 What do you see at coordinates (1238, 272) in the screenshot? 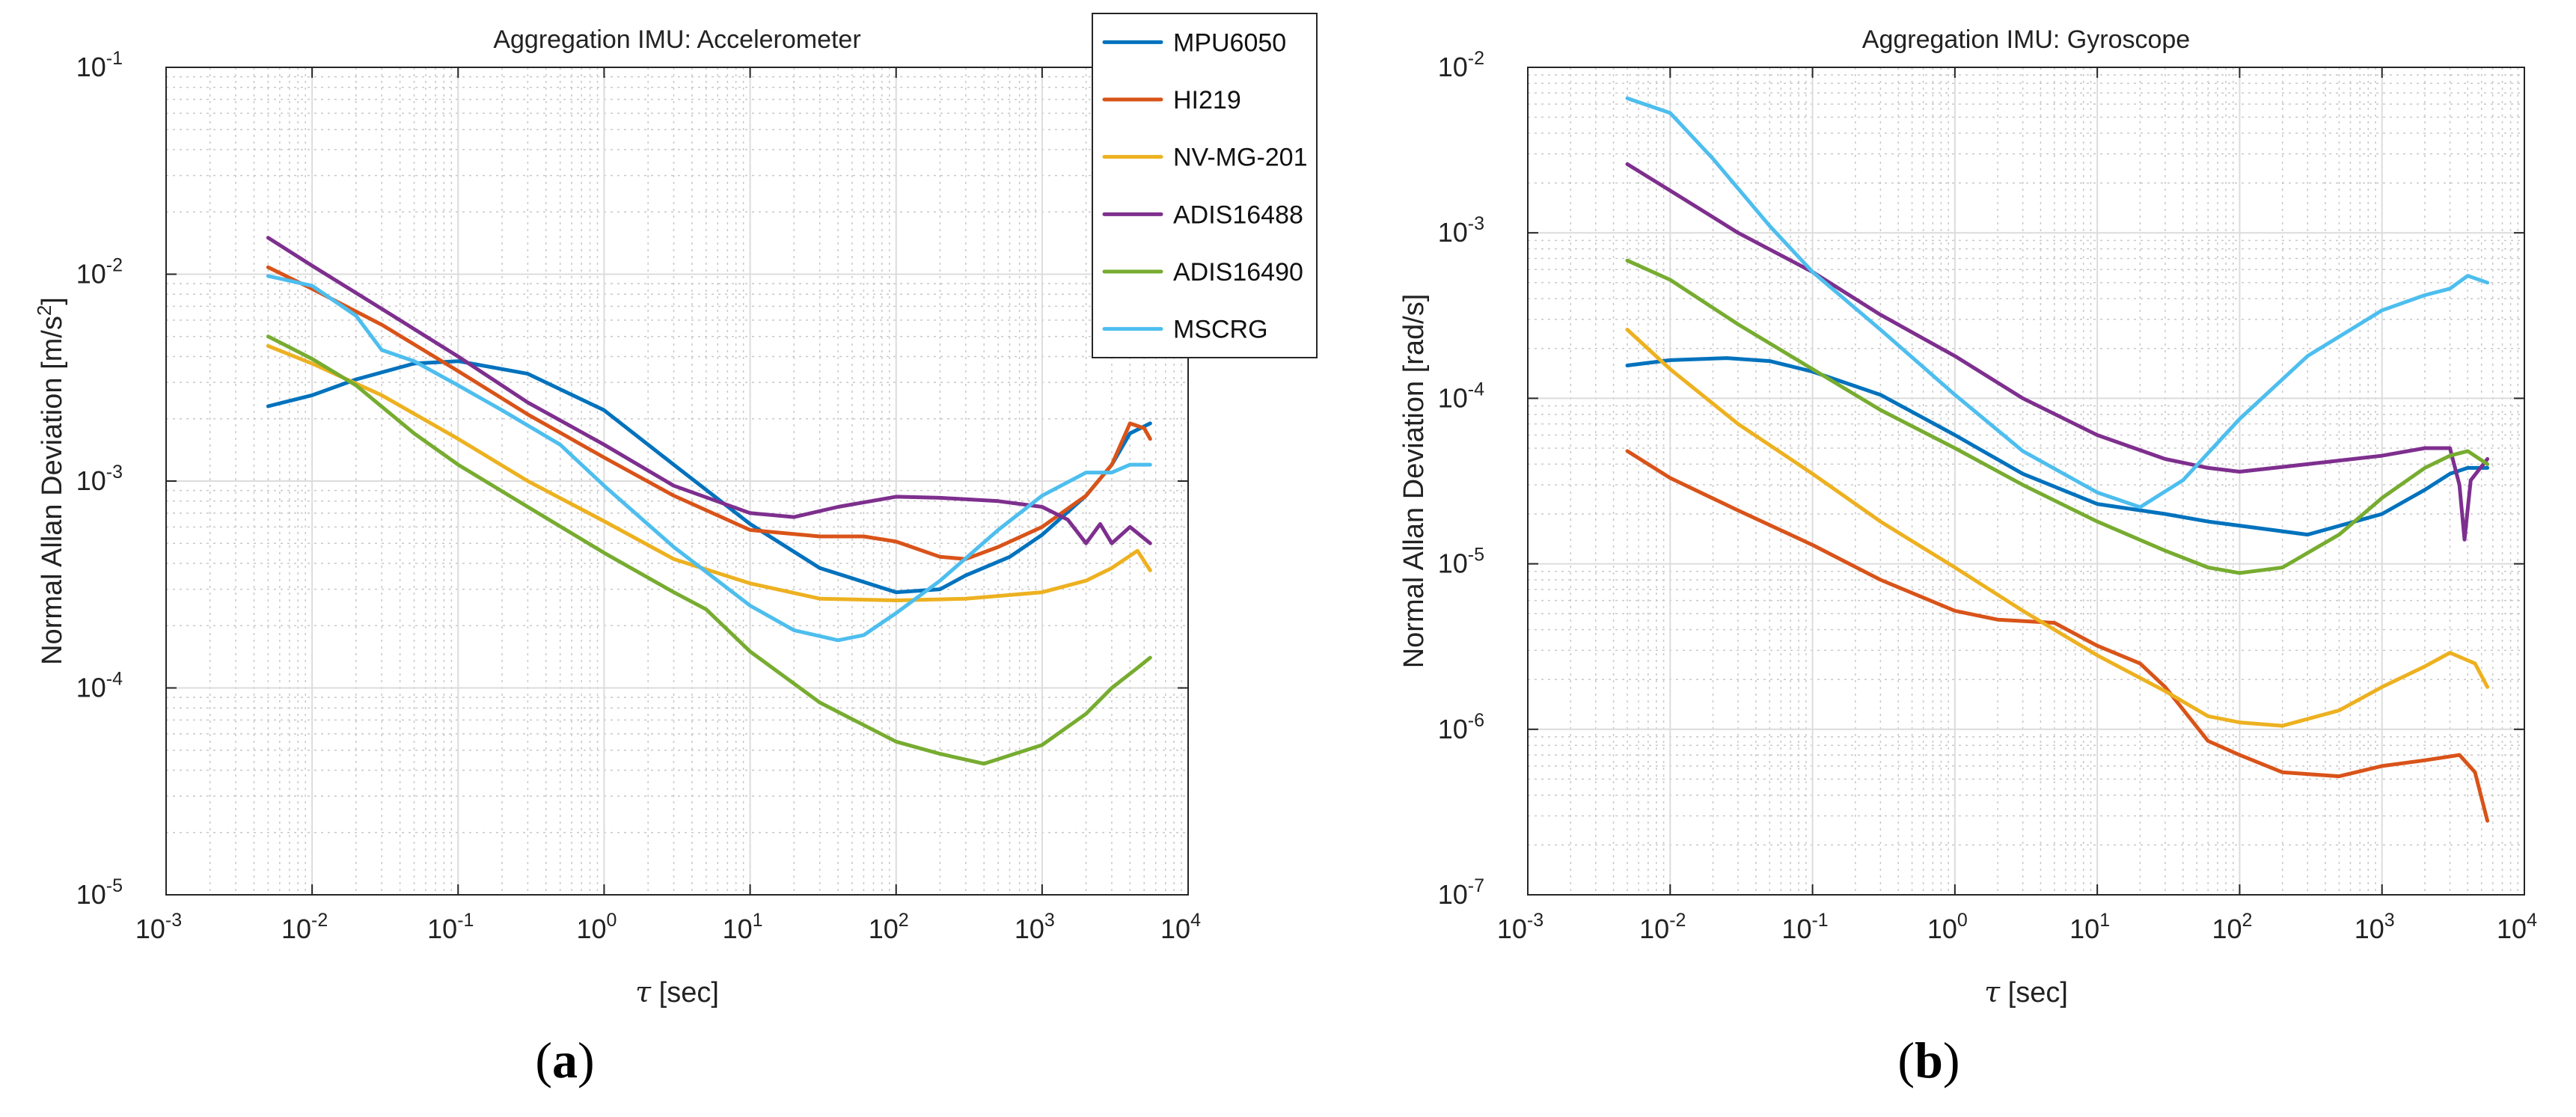
I see `legend-entry-label: ADIS16490` at bounding box center [1238, 272].